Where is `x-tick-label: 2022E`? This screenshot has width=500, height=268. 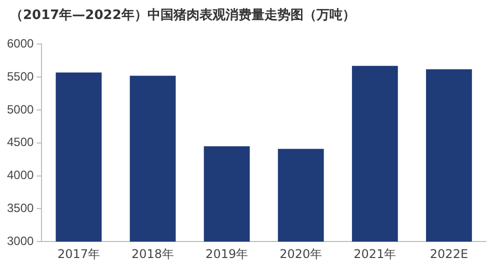 x-tick-label: 2022E is located at coordinates (449, 253).